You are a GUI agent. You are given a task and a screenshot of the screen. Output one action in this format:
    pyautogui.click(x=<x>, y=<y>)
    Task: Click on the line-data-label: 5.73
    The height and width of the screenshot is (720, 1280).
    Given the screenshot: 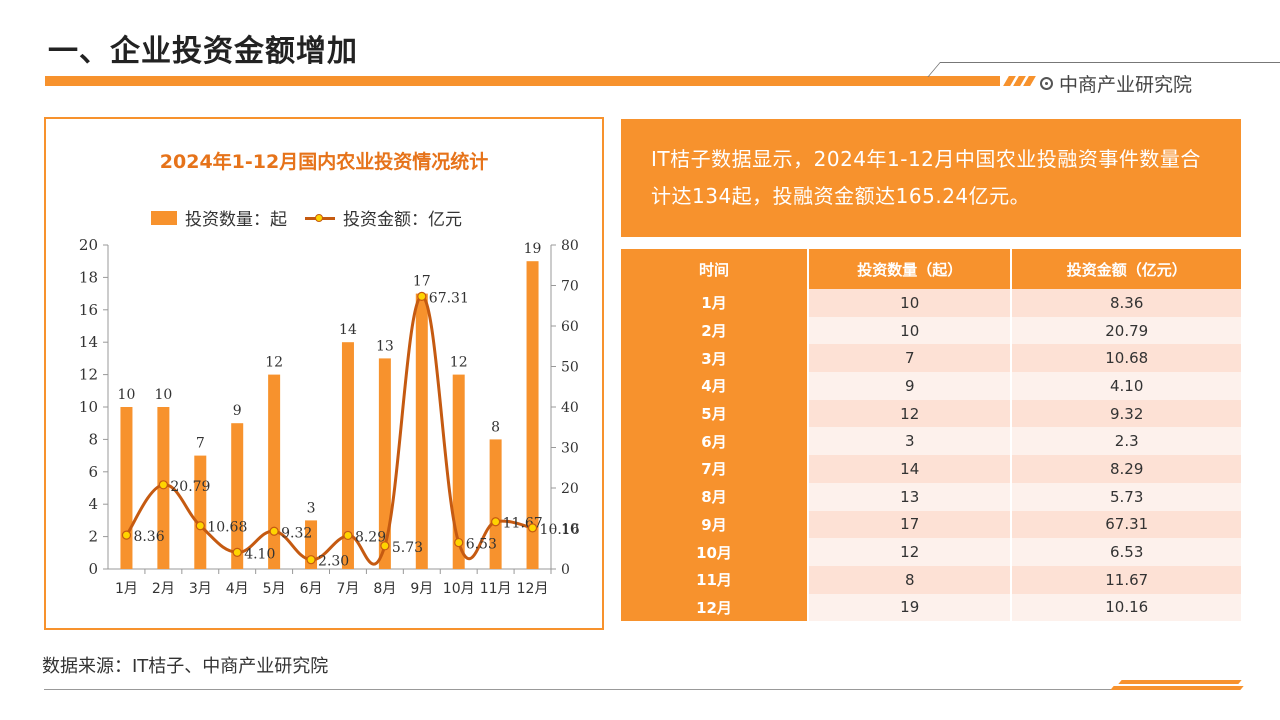 What is the action you would take?
    pyautogui.click(x=407, y=548)
    